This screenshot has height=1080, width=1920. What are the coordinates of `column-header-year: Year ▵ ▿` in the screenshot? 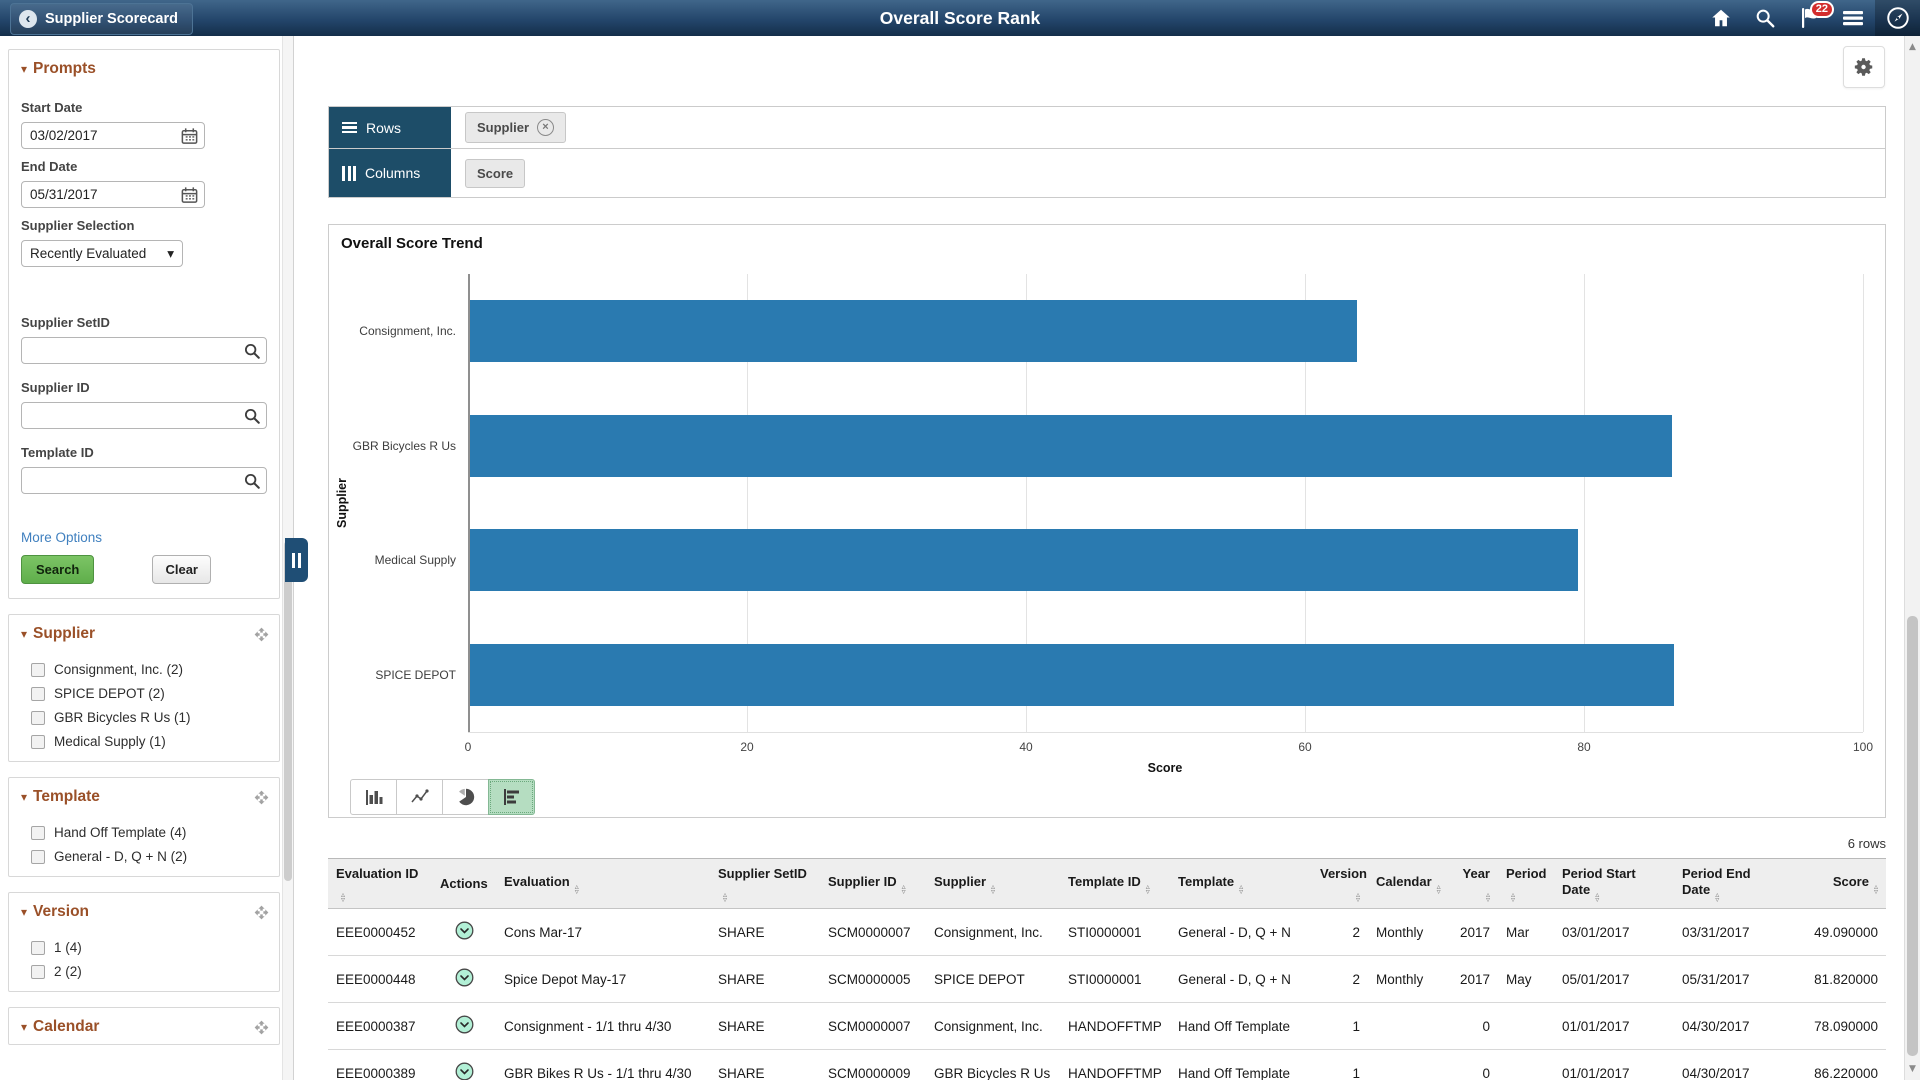 It's located at (1475, 883).